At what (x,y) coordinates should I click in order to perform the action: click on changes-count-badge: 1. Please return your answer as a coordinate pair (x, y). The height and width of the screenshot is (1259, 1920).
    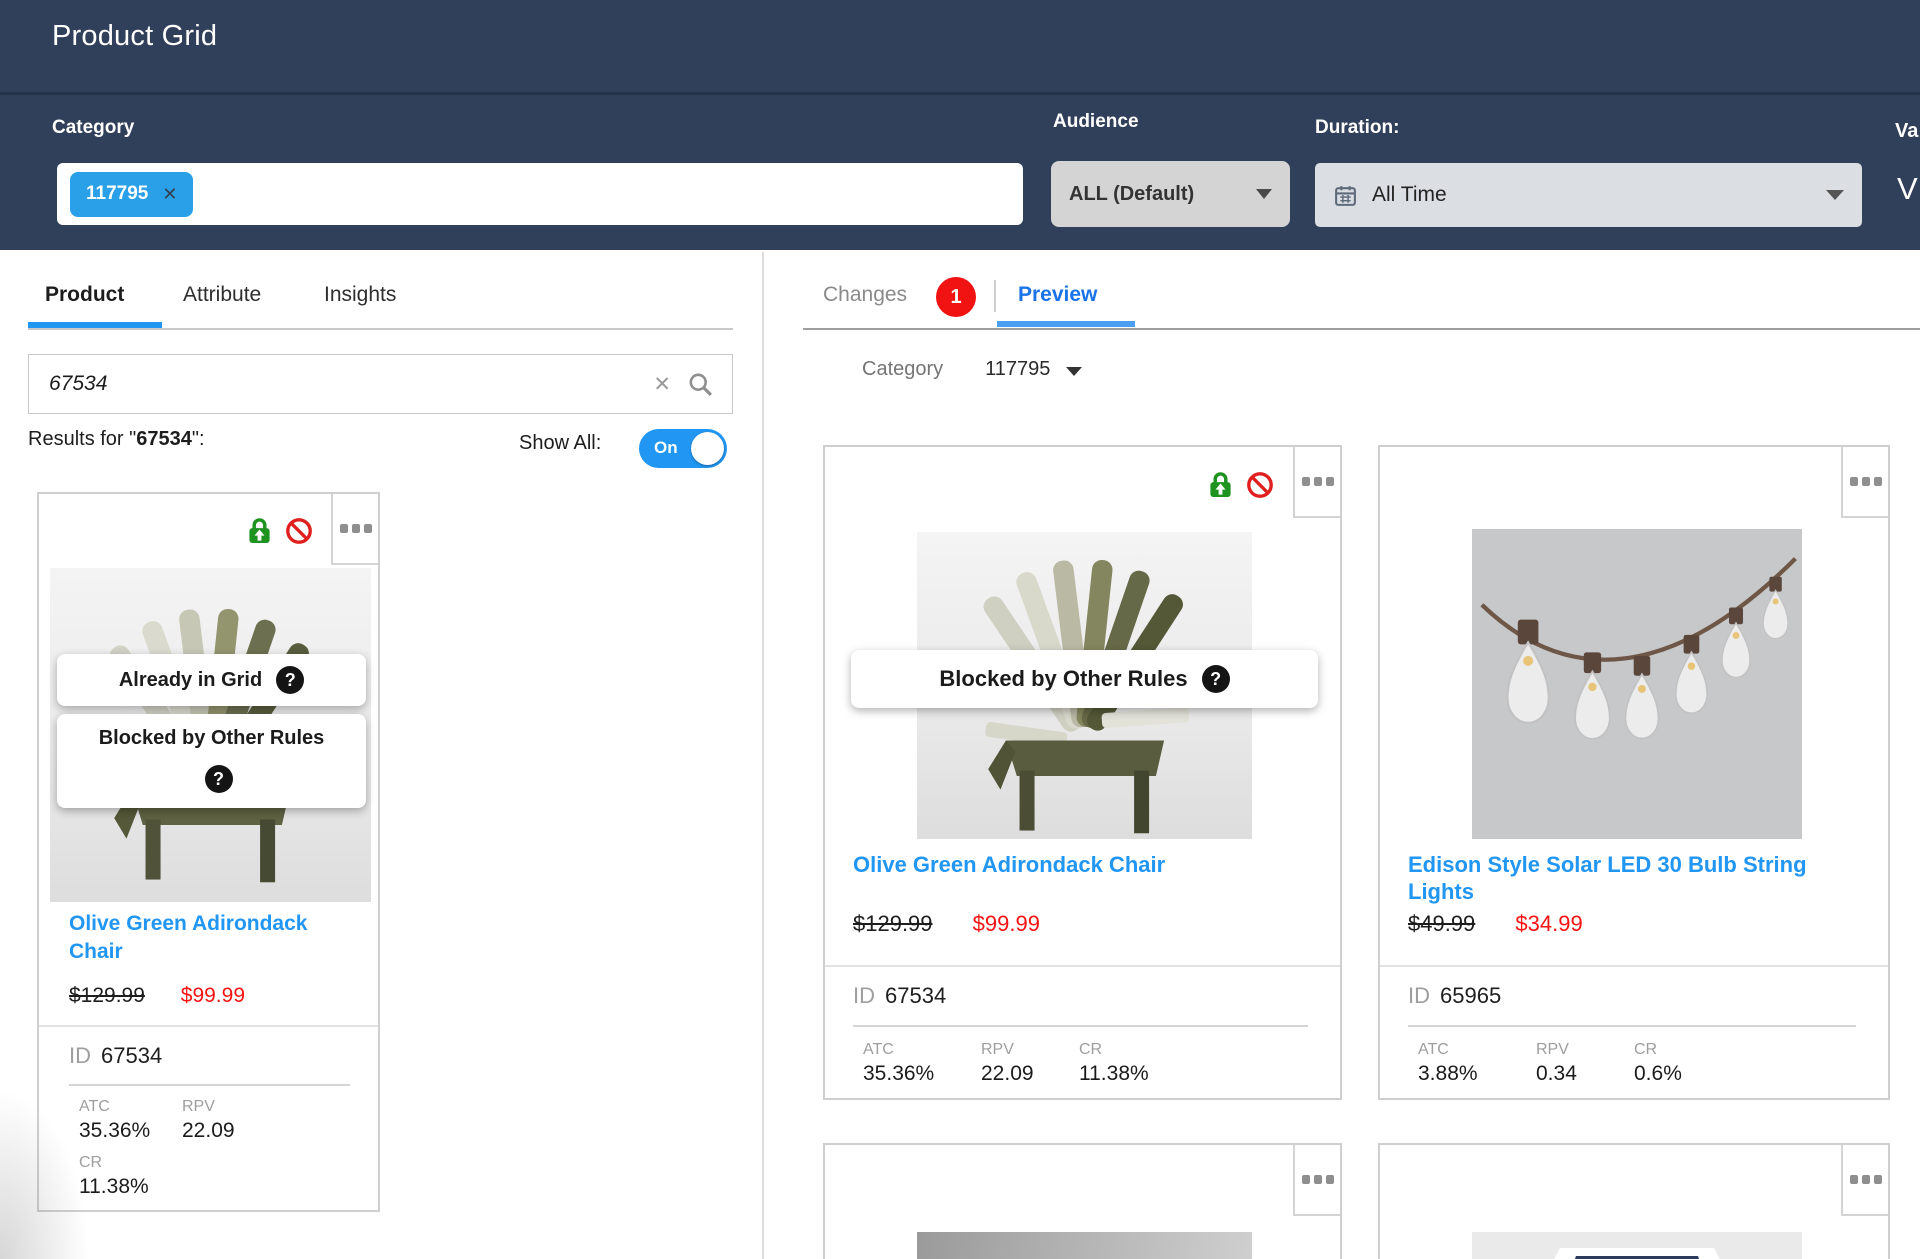
    Looking at the image, I should click on (956, 297).